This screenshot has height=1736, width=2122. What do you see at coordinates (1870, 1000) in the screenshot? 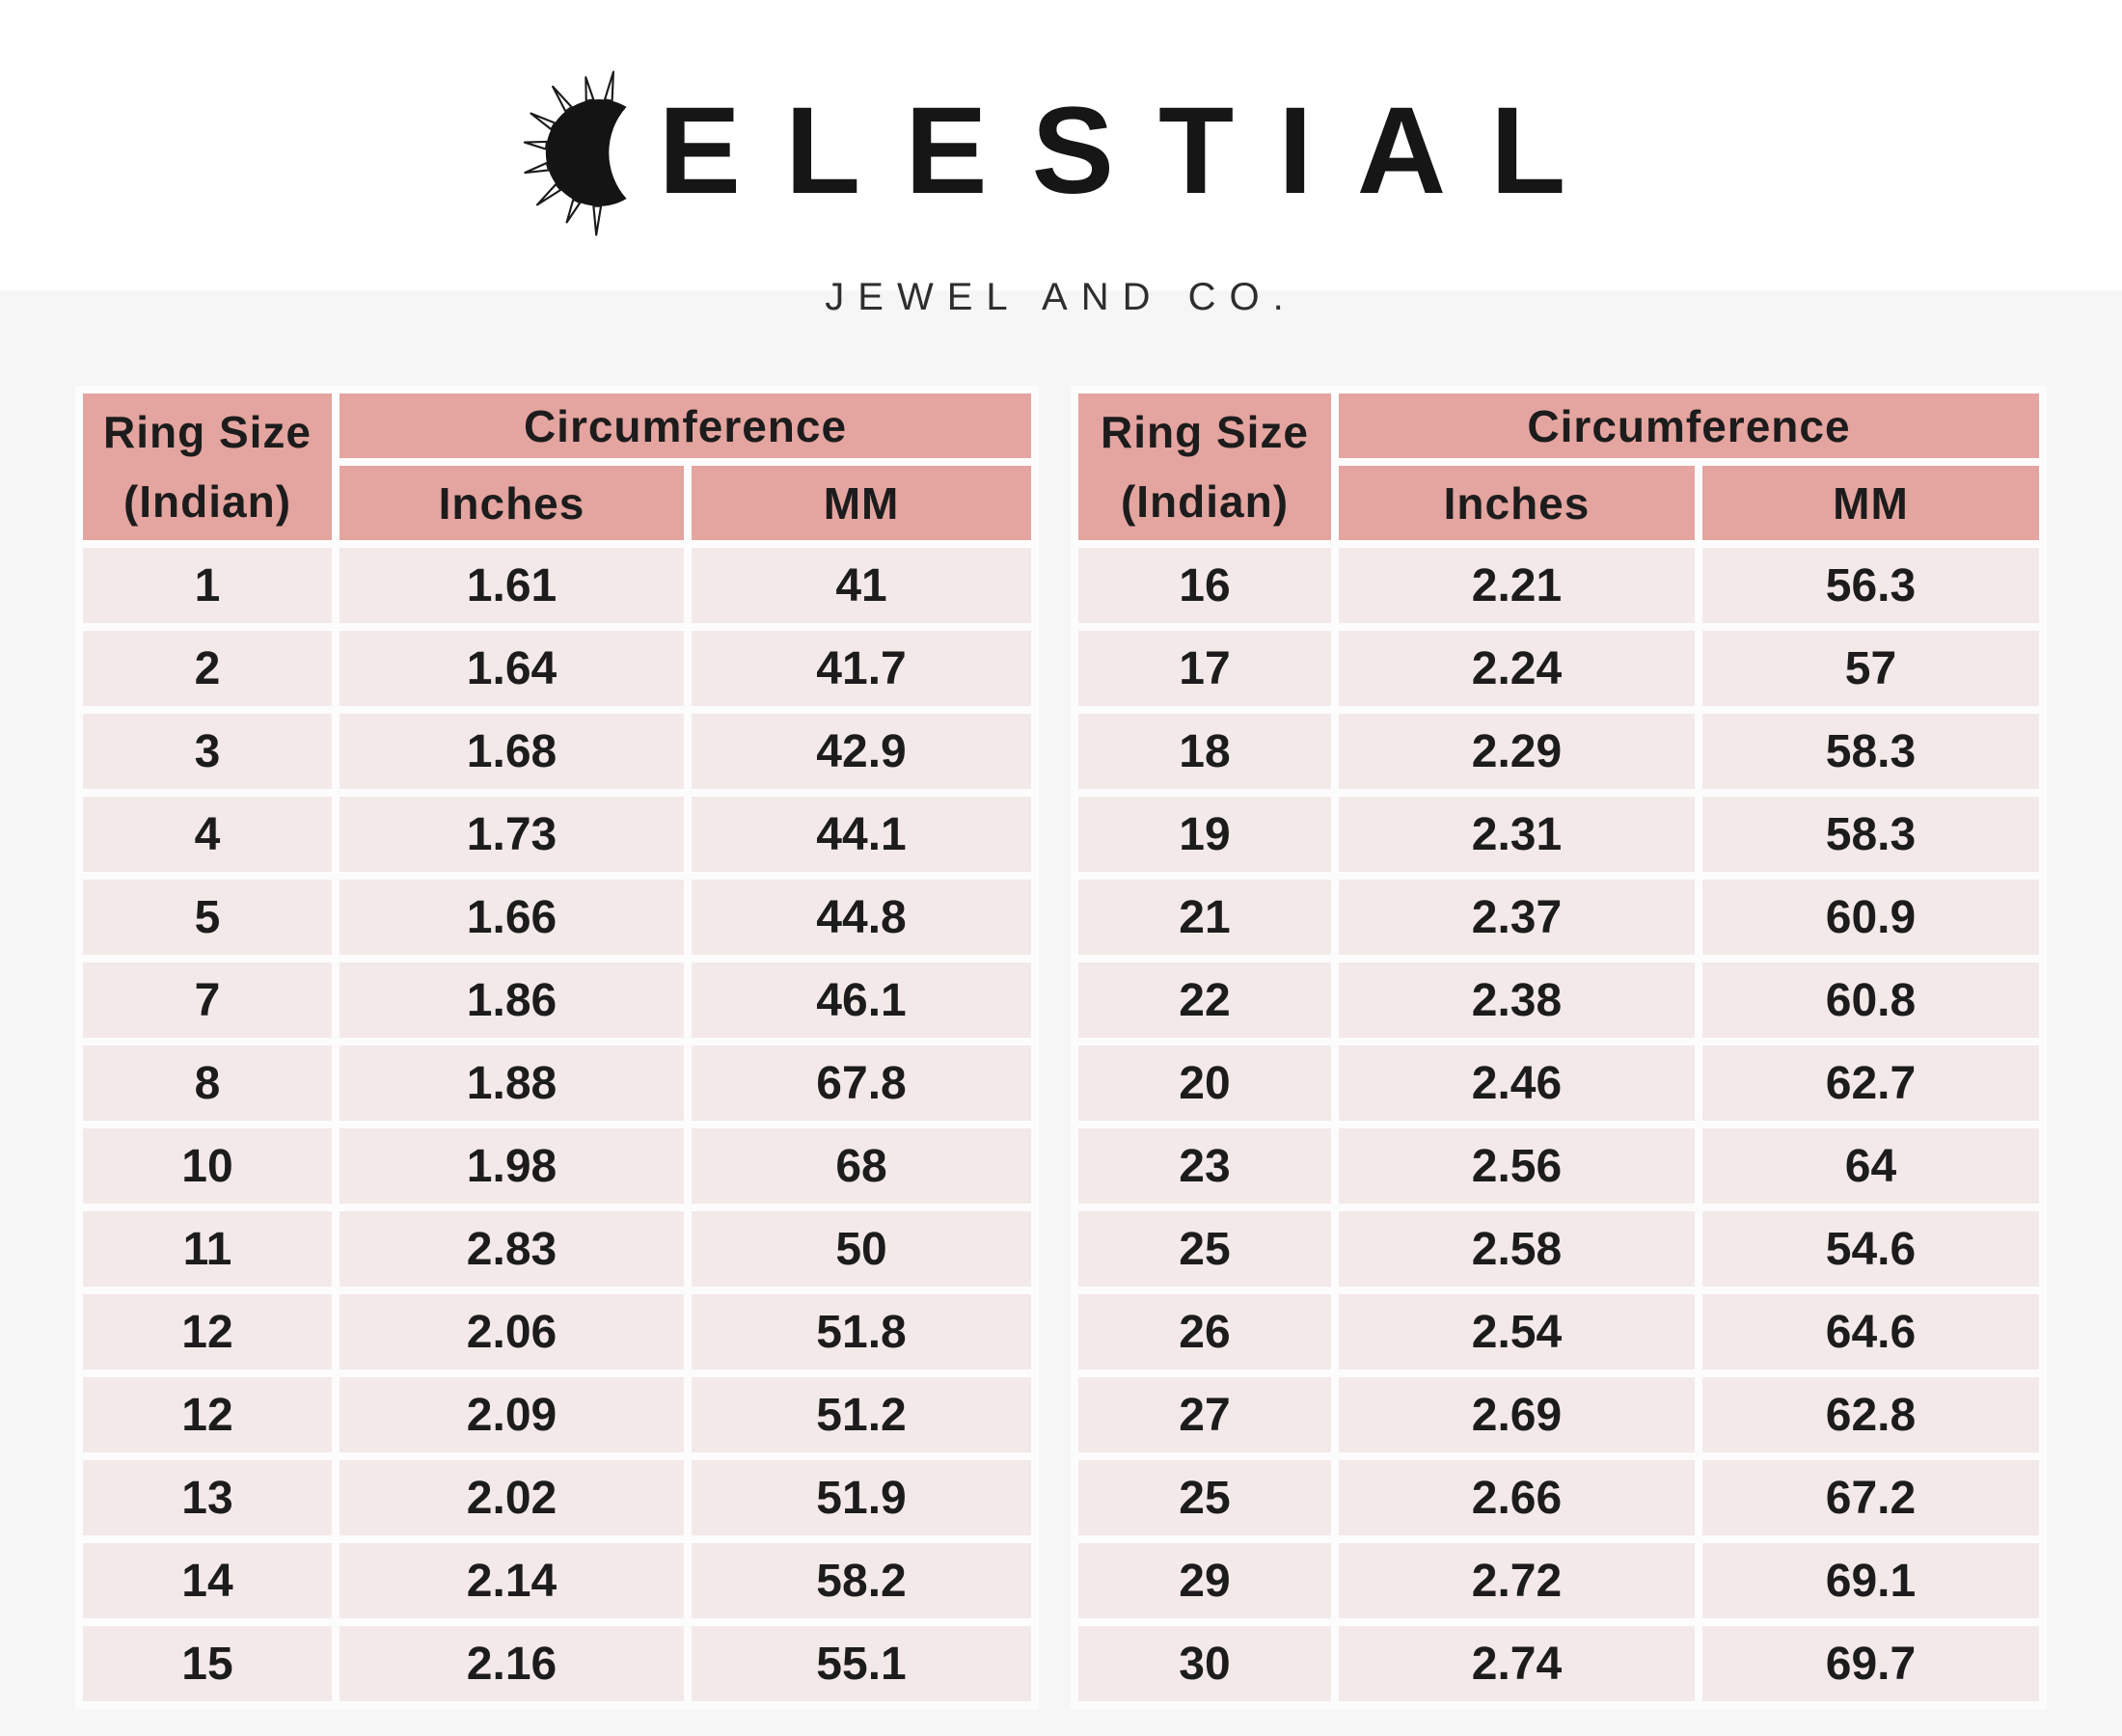
I see `mm-cell: 60.8` at bounding box center [1870, 1000].